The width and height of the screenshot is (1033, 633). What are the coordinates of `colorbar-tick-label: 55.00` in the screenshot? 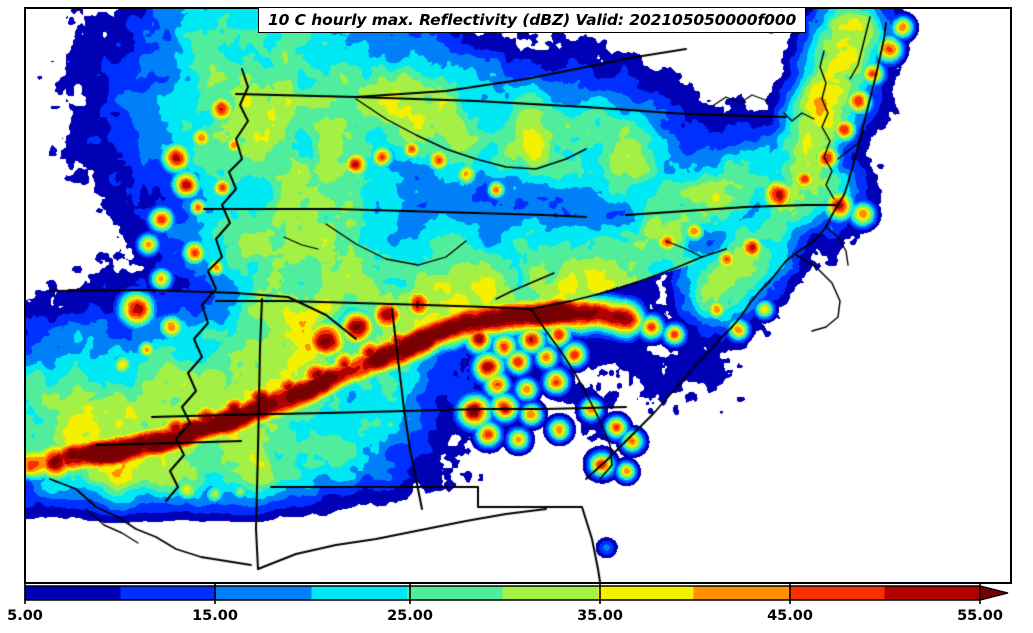 It's located at (980, 616).